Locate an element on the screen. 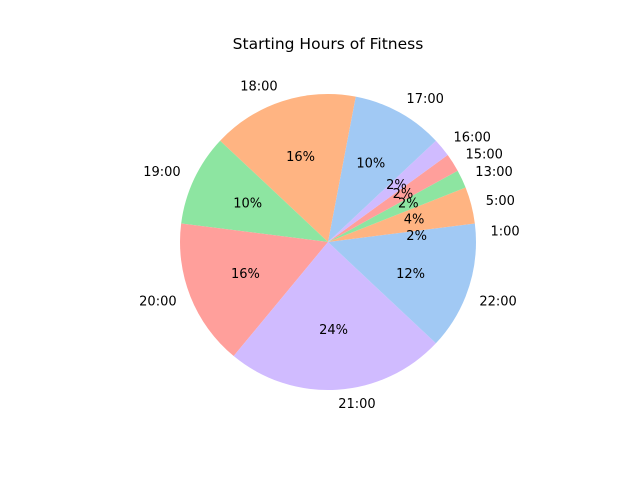 This screenshot has width=640, height=480. slice-pct-16-00: 2% is located at coordinates (396, 185).